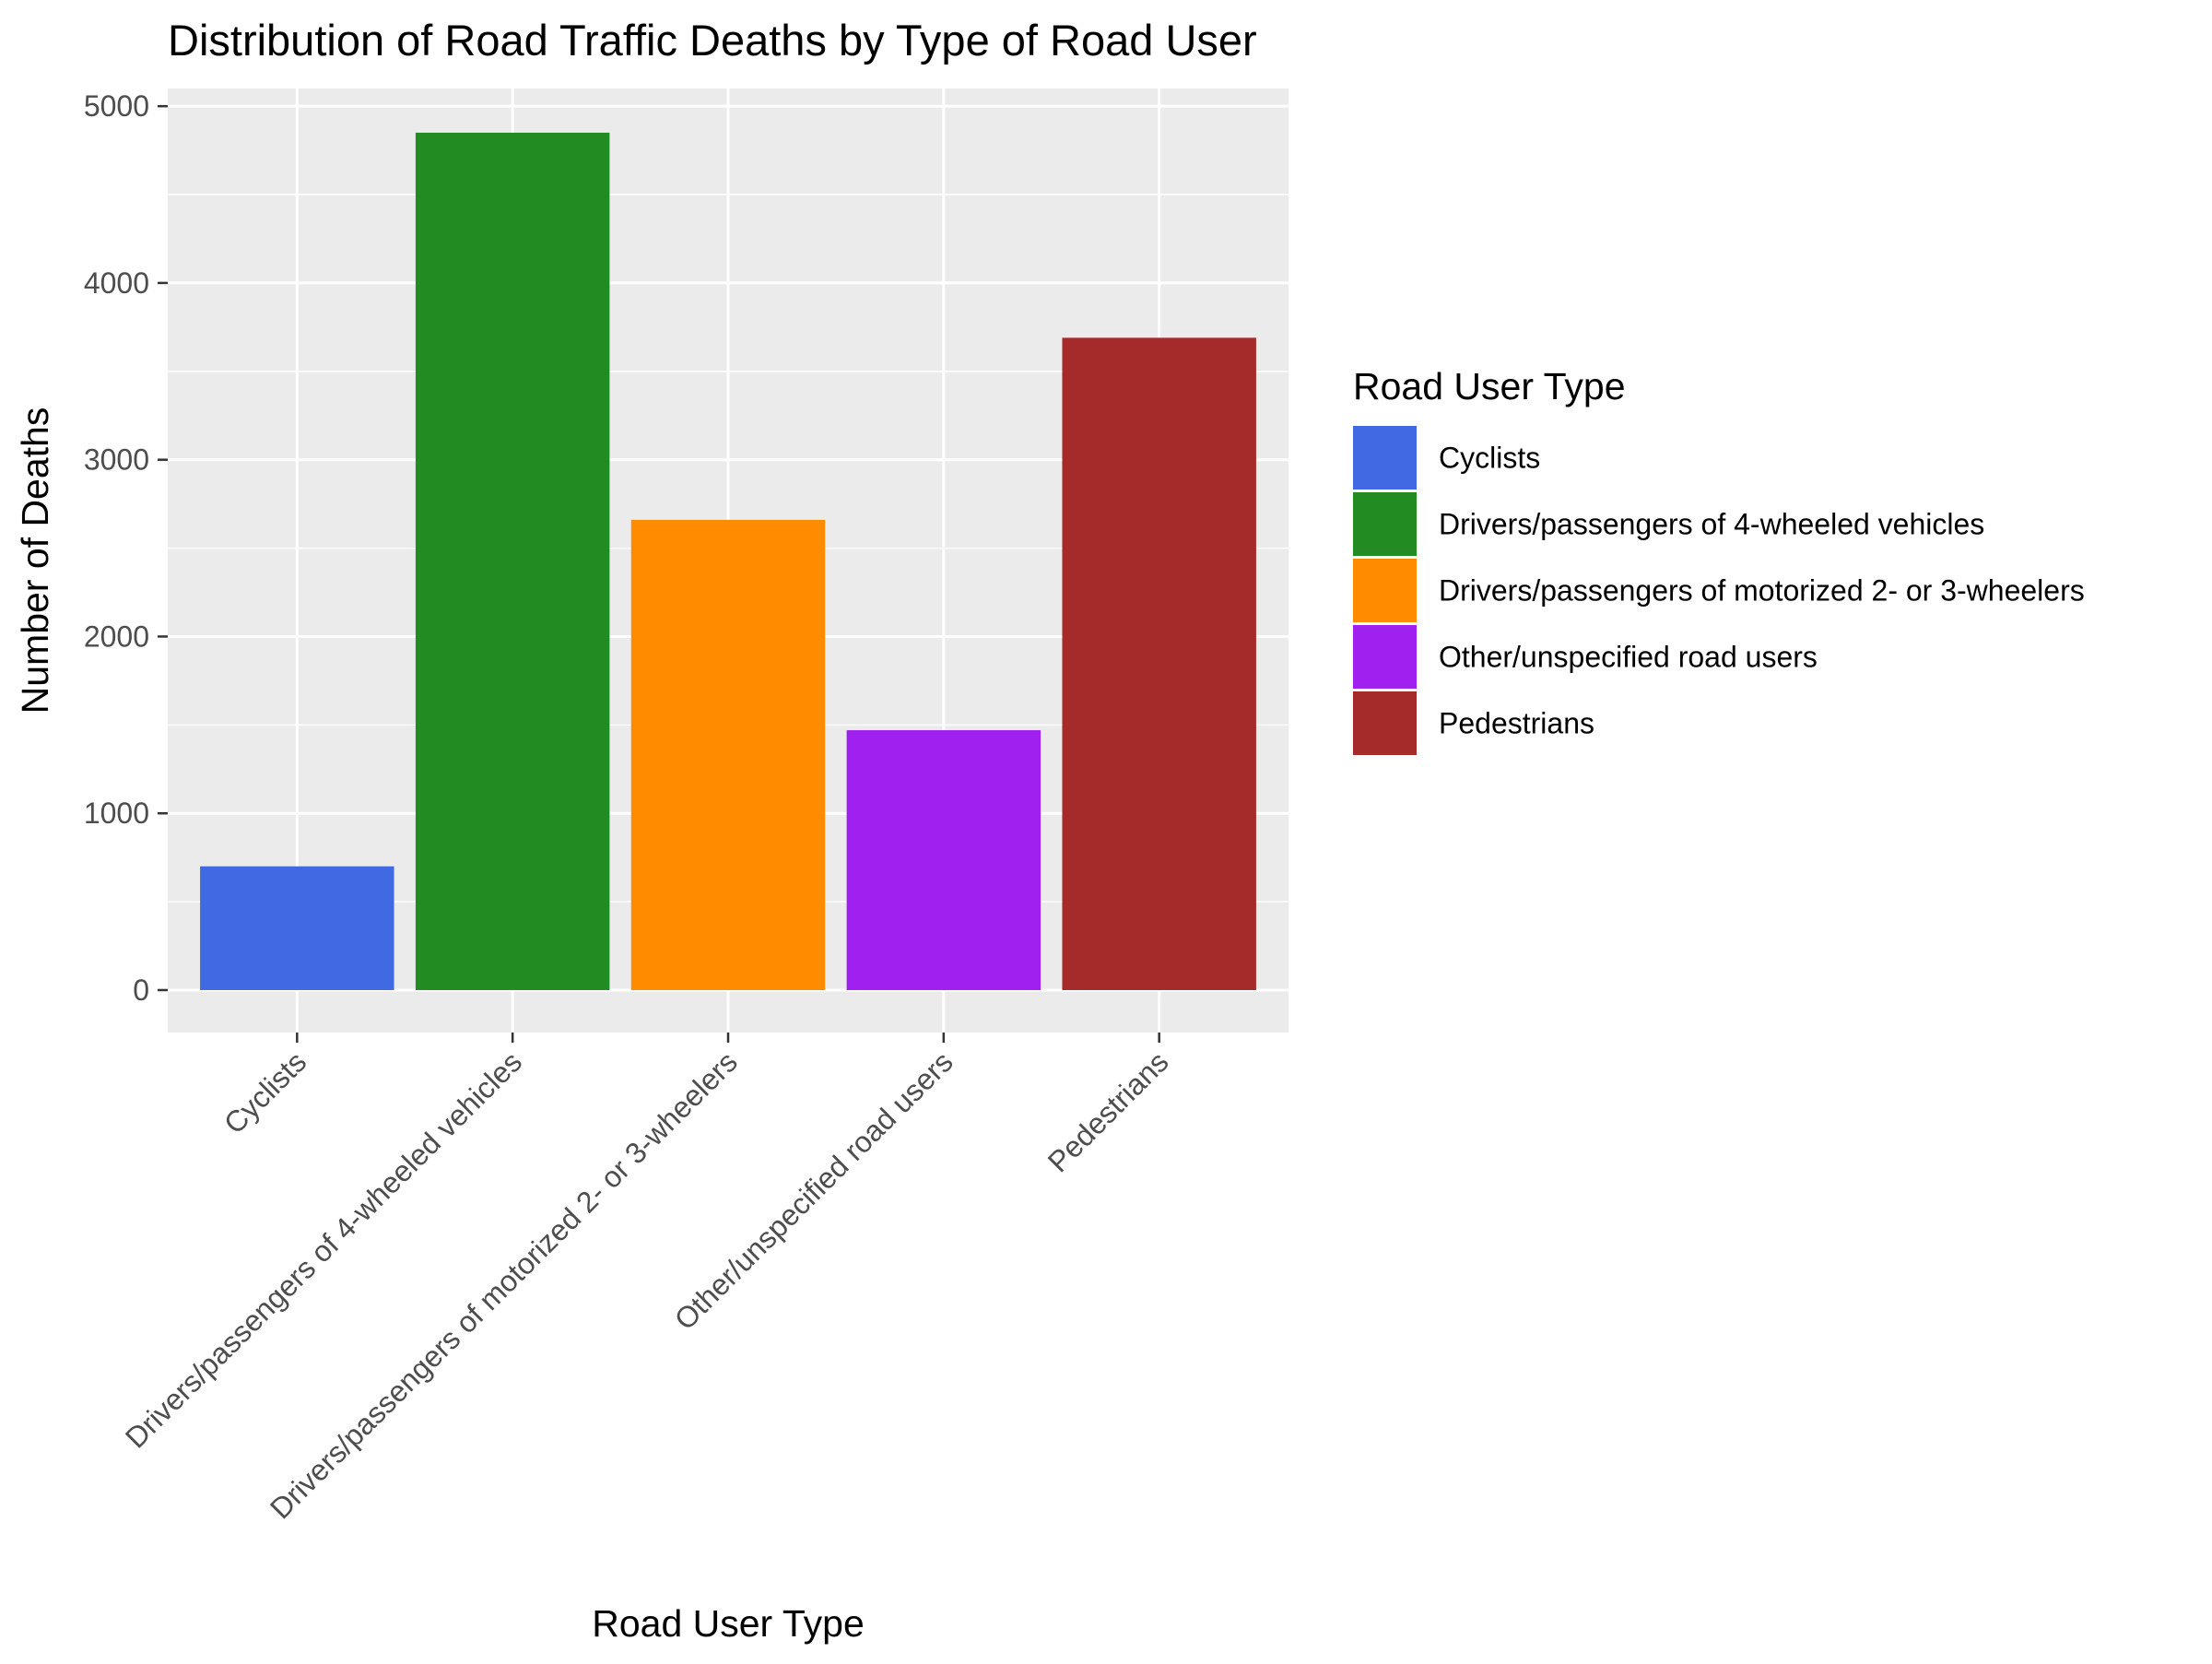 The image size is (2212, 1664). Describe the element at coordinates (35, 560) in the screenshot. I see `y-axis-title: Number of Deaths` at that location.